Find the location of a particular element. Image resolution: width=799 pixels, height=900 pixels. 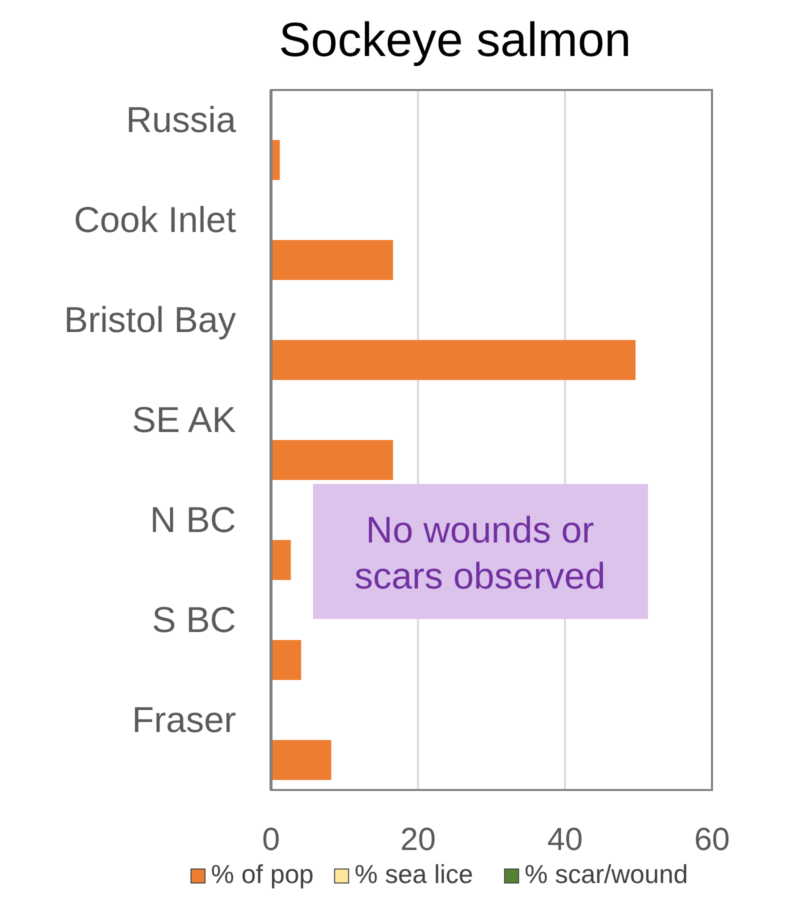

y-tick-label: N BC is located at coordinates (193, 519).